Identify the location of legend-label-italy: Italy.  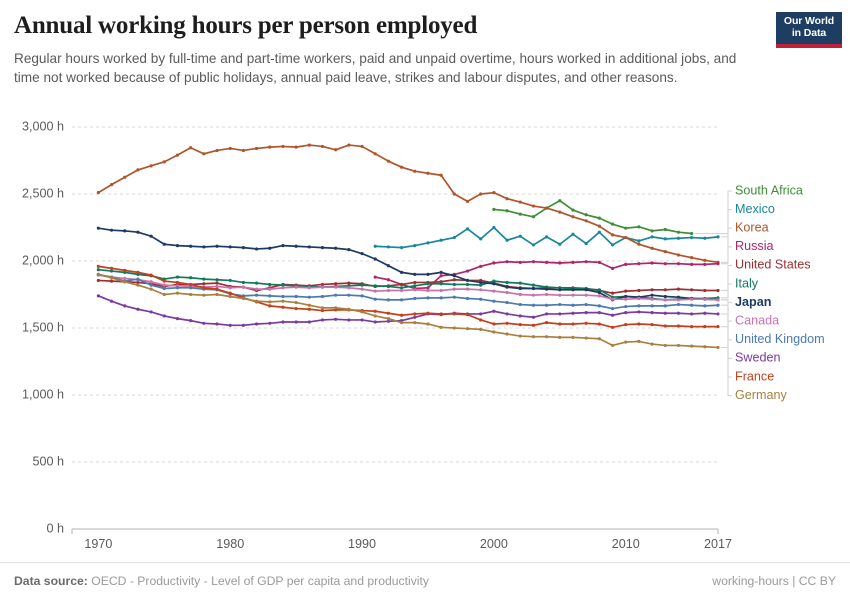
(747, 283).